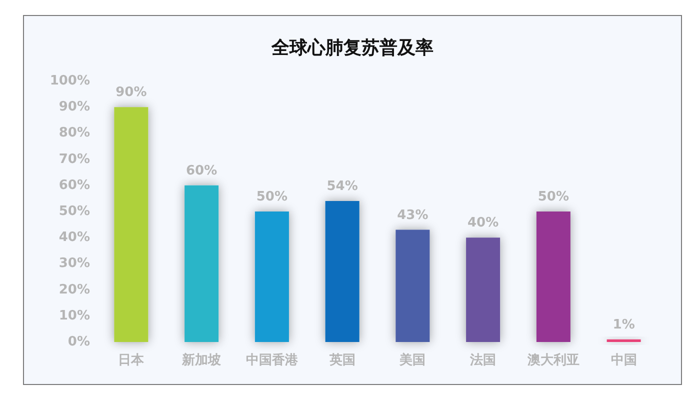 The image size is (691, 400). Describe the element at coordinates (131, 92) in the screenshot. I see `data-label: 90%` at that location.